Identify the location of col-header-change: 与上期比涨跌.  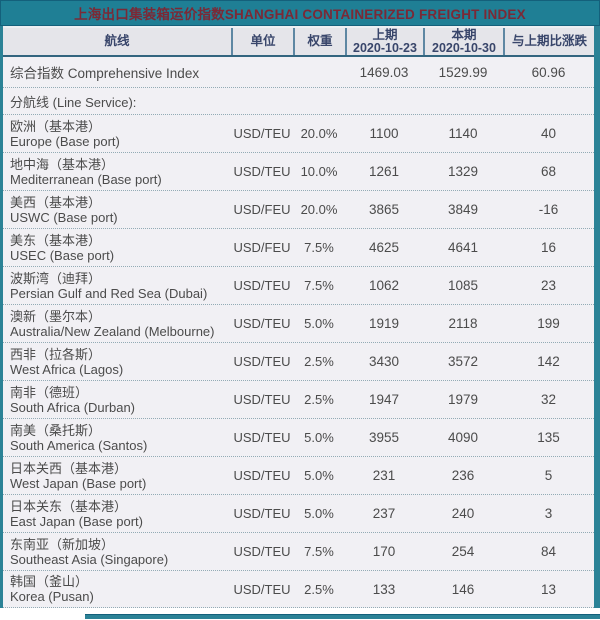
(548, 41).